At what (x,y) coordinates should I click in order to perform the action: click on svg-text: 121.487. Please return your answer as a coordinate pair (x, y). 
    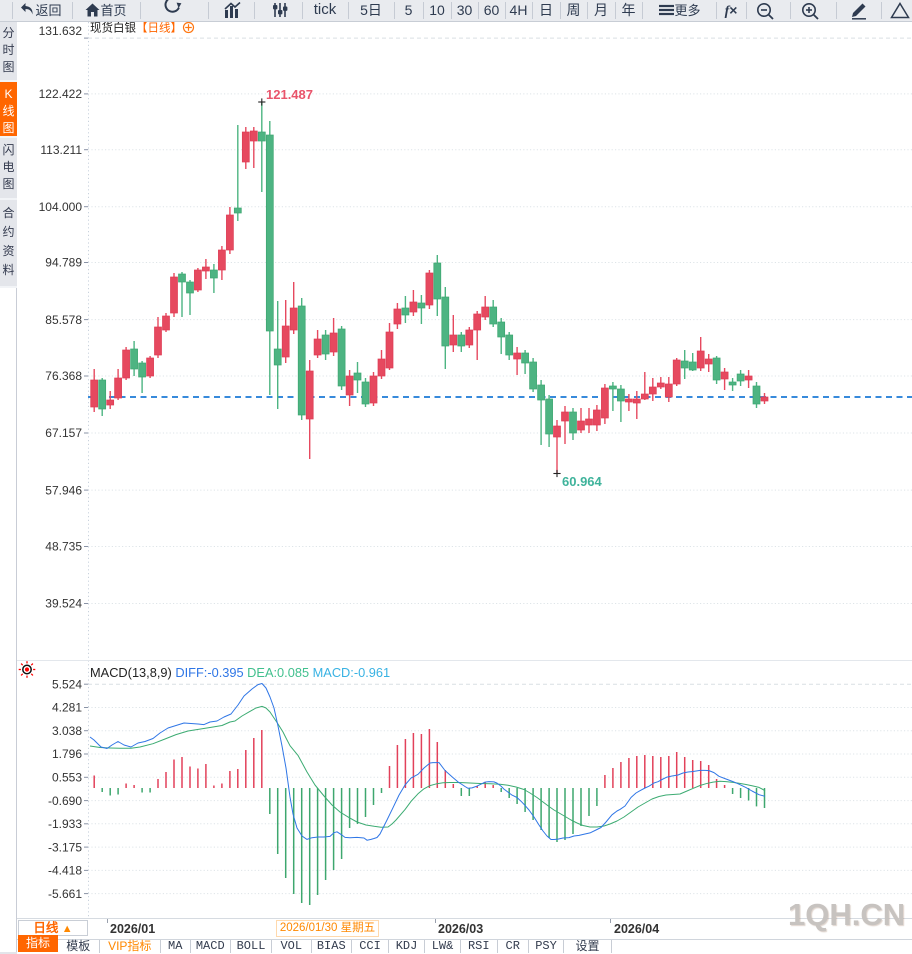
    Looking at the image, I should click on (289, 94).